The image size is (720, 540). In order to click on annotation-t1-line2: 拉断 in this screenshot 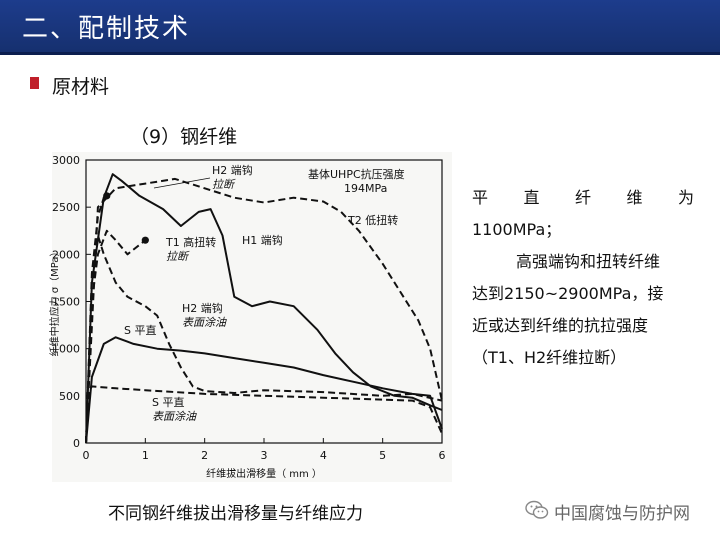, I will do `click(178, 256)`.